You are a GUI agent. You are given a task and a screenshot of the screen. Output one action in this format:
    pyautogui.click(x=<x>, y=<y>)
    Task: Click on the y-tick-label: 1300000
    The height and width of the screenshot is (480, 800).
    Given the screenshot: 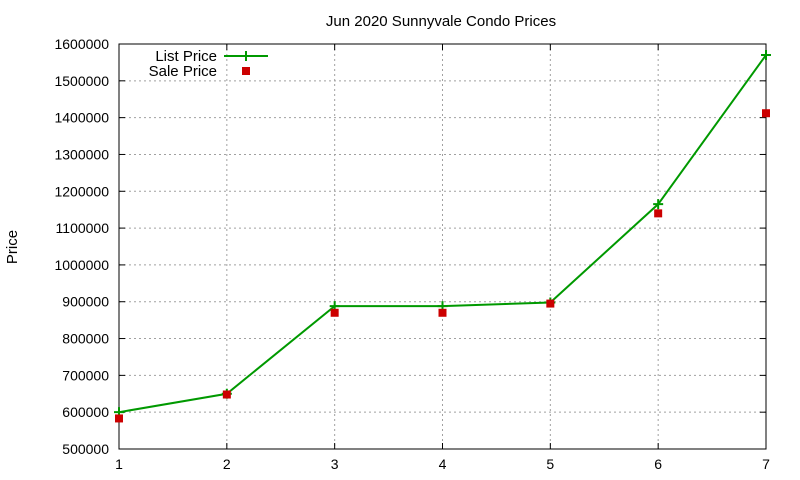 What is the action you would take?
    pyautogui.click(x=81, y=154)
    